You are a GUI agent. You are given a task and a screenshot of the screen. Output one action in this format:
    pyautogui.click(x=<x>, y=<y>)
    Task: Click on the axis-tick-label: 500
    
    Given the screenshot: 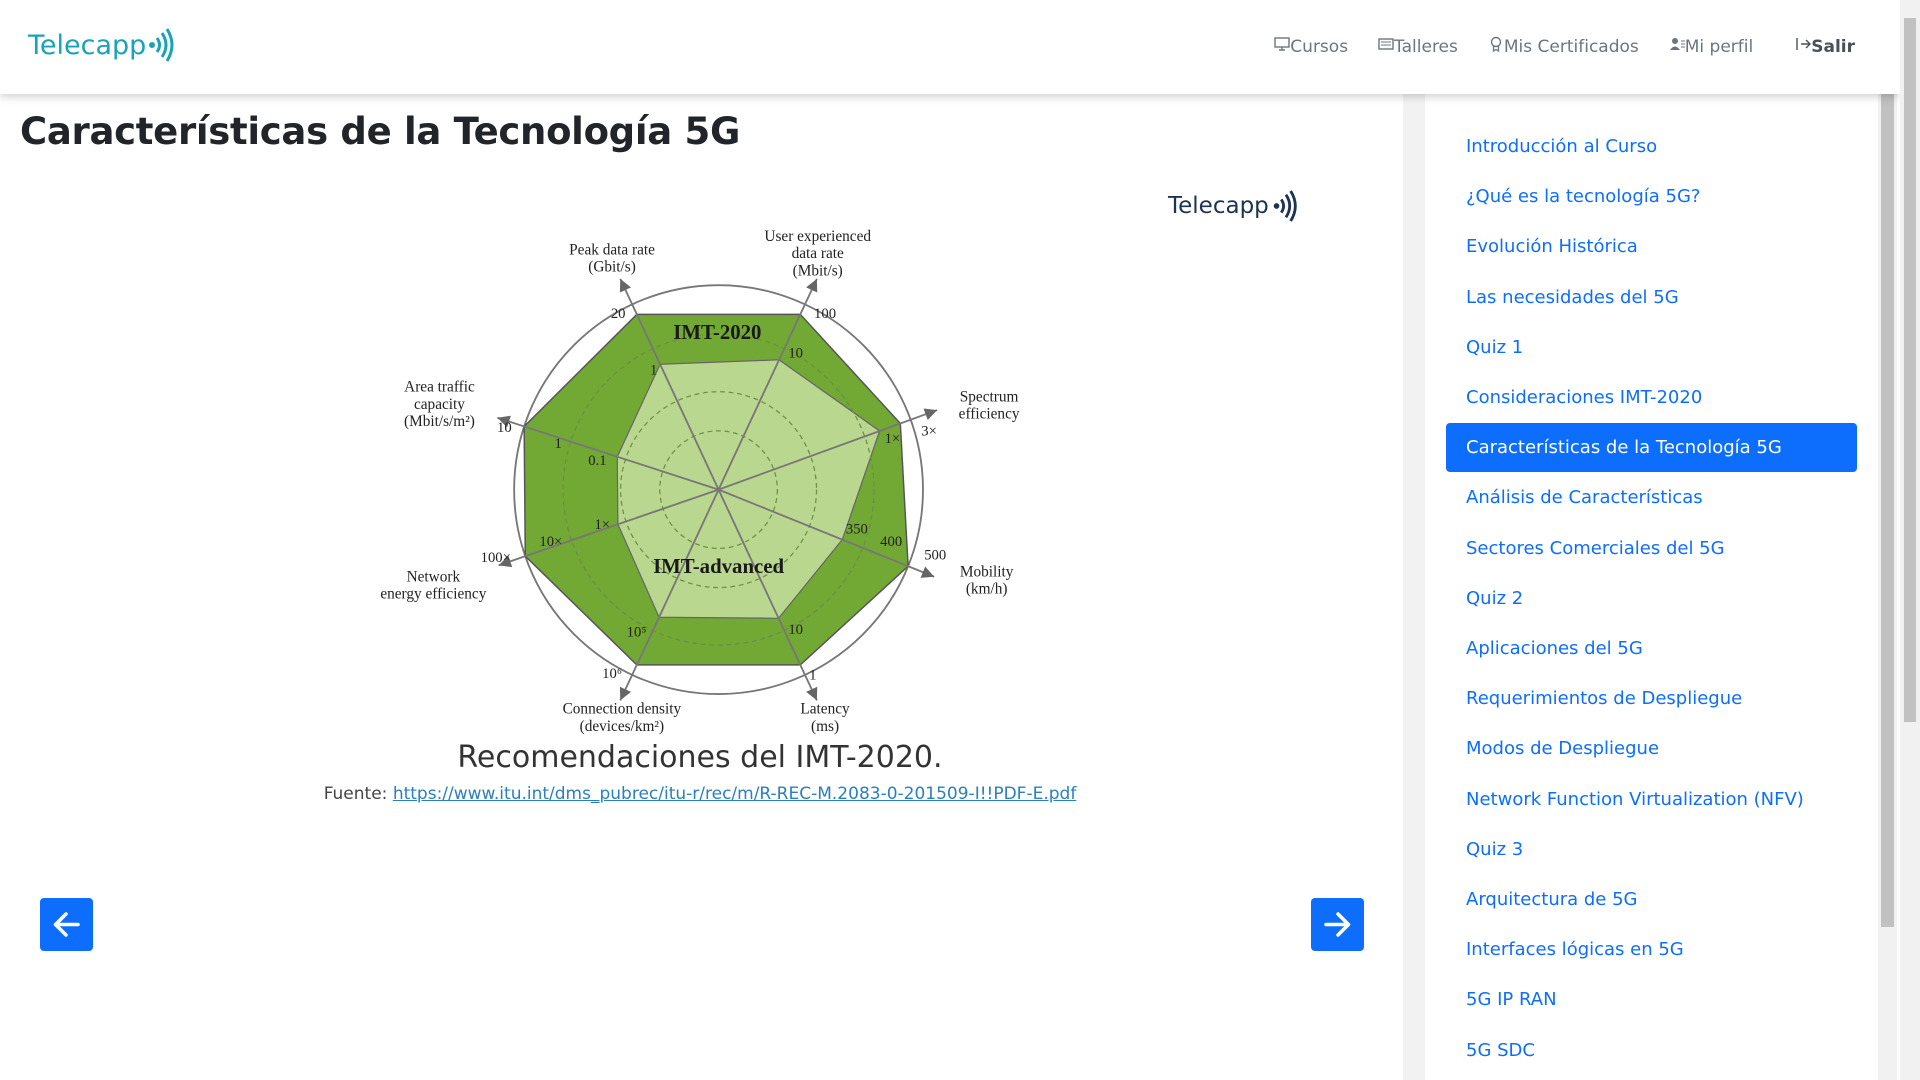 What is the action you would take?
    pyautogui.click(x=935, y=555)
    